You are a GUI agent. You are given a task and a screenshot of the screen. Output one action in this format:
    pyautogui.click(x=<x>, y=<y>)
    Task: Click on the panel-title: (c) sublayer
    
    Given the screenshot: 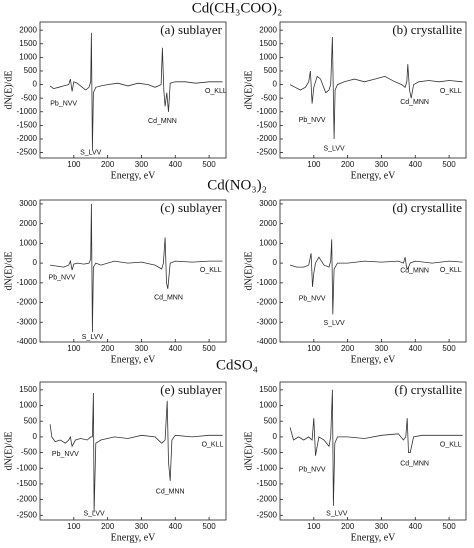 What is the action you would take?
    pyautogui.click(x=191, y=207)
    